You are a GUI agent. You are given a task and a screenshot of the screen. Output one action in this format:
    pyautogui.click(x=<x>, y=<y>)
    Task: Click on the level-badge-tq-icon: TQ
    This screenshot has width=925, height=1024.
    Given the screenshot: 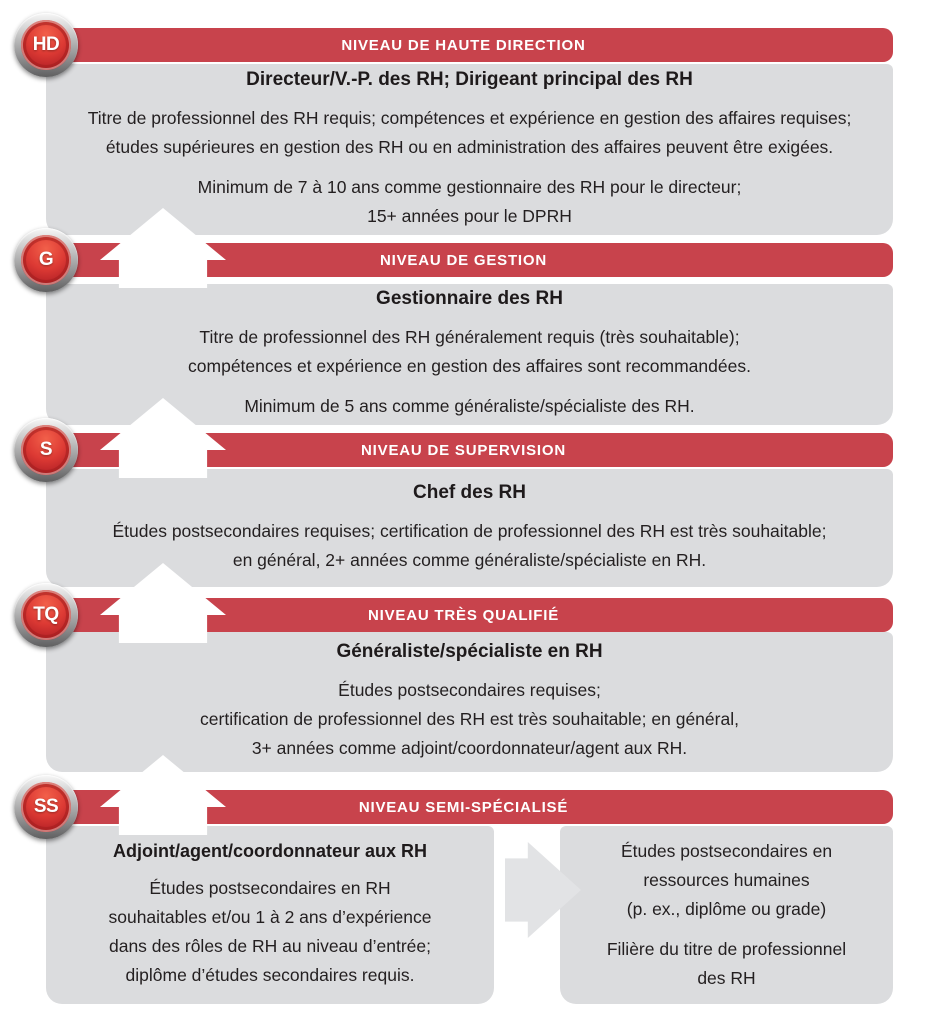 What is the action you would take?
    pyautogui.click(x=46, y=615)
    